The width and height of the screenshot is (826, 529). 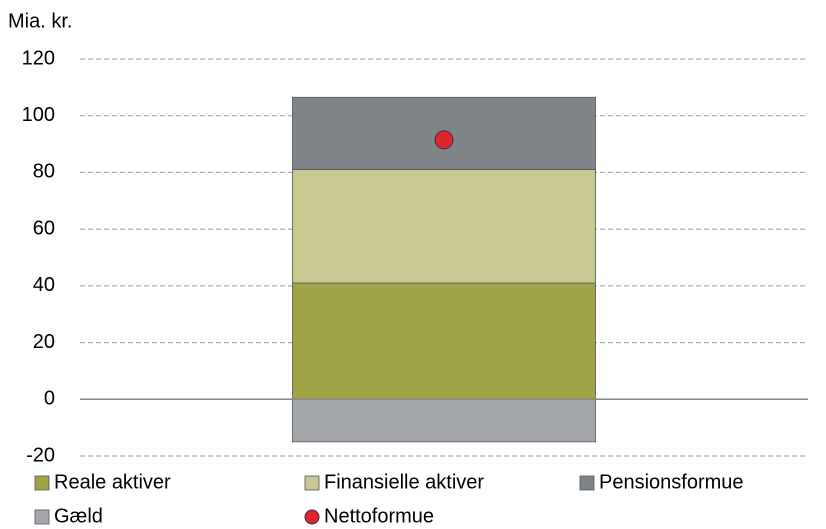 What do you see at coordinates (78, 516) in the screenshot?
I see `legend-label: Gæld` at bounding box center [78, 516].